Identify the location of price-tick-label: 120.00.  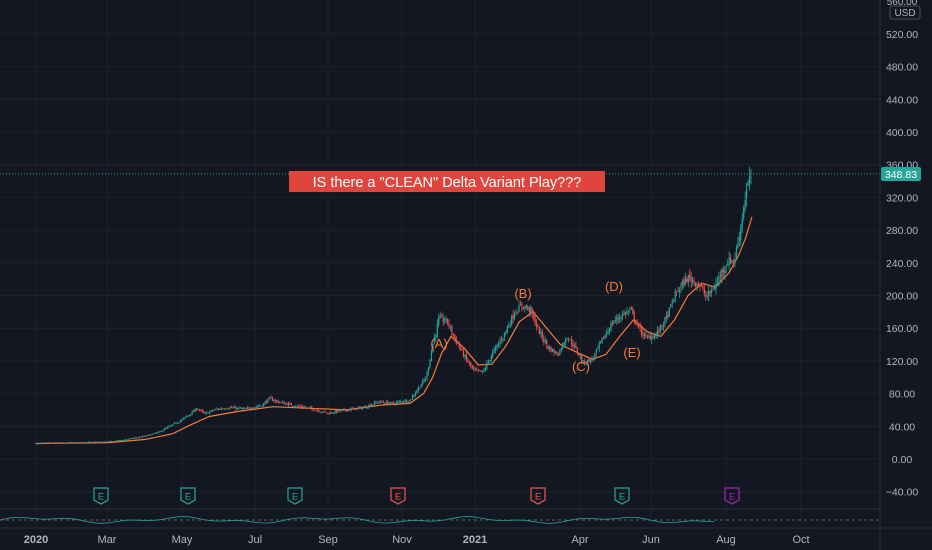
(902, 362).